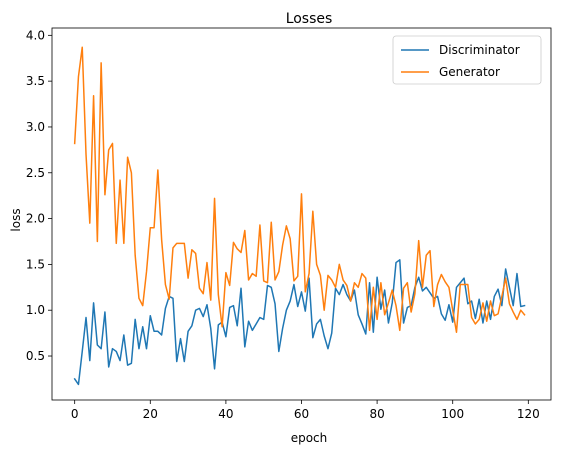 This screenshot has height=455, width=567. What do you see at coordinates (35, 219) in the screenshot?
I see `y-tick-label: 2.0` at bounding box center [35, 219].